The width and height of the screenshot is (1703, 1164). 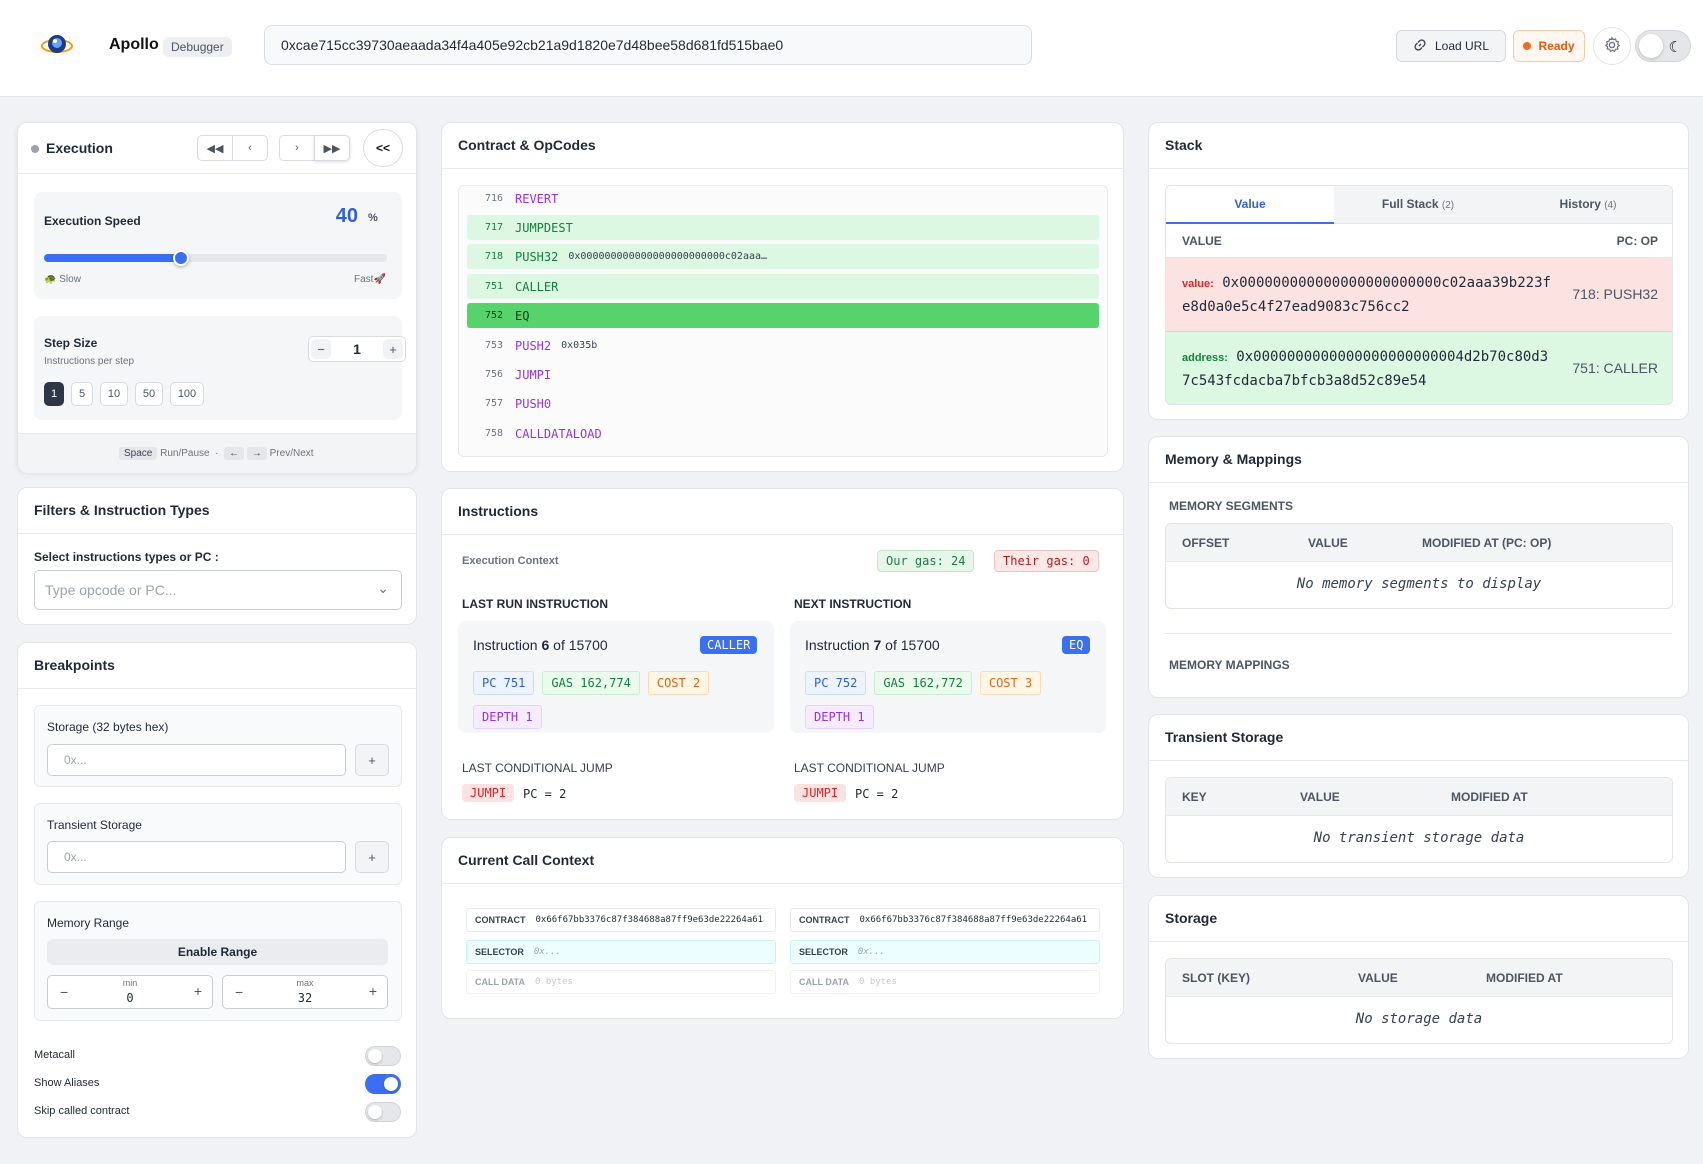 I want to click on status-dot-icon, so click(x=1527, y=46).